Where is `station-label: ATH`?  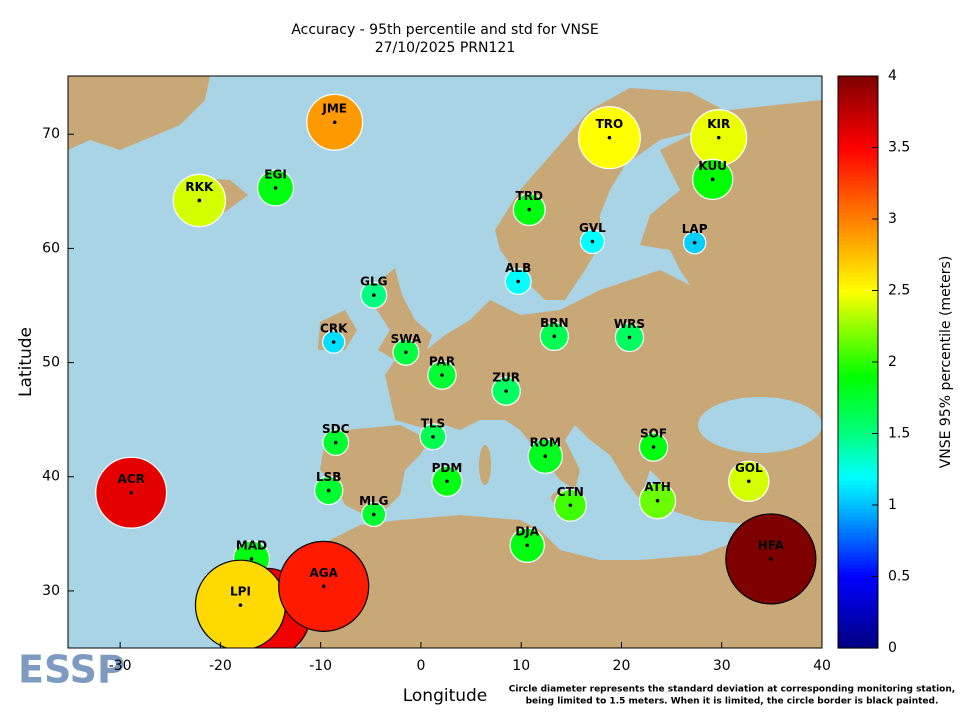 station-label: ATH is located at coordinates (657, 487).